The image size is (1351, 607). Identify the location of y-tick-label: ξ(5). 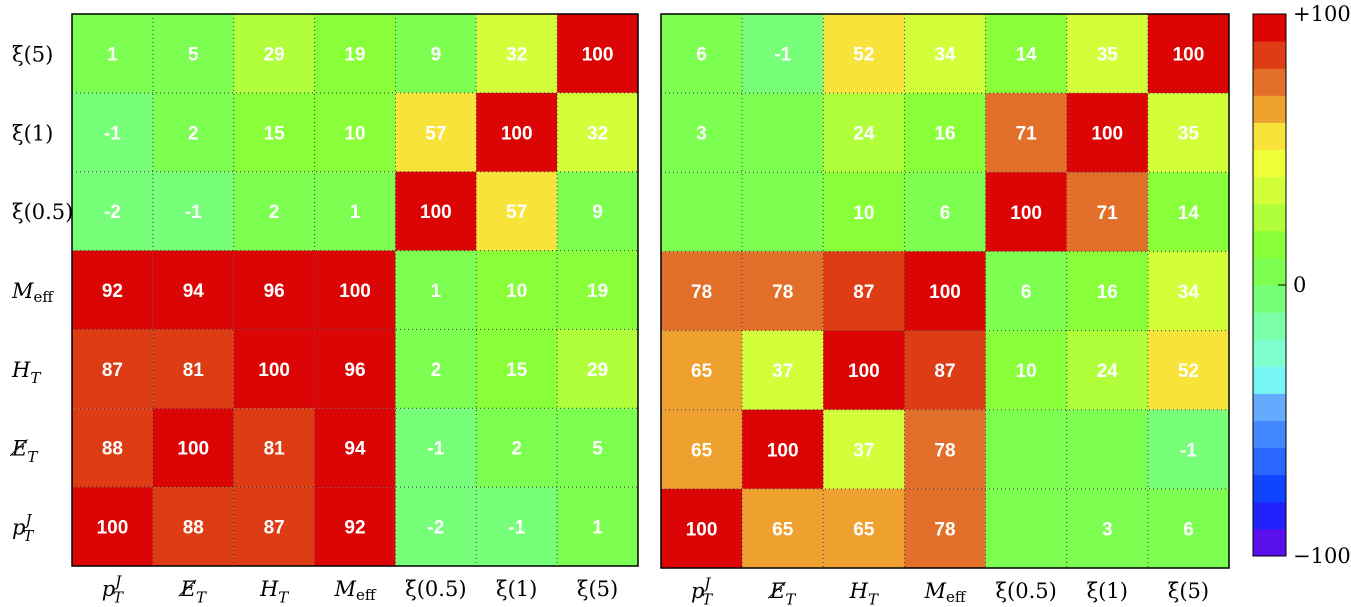
(32, 54).